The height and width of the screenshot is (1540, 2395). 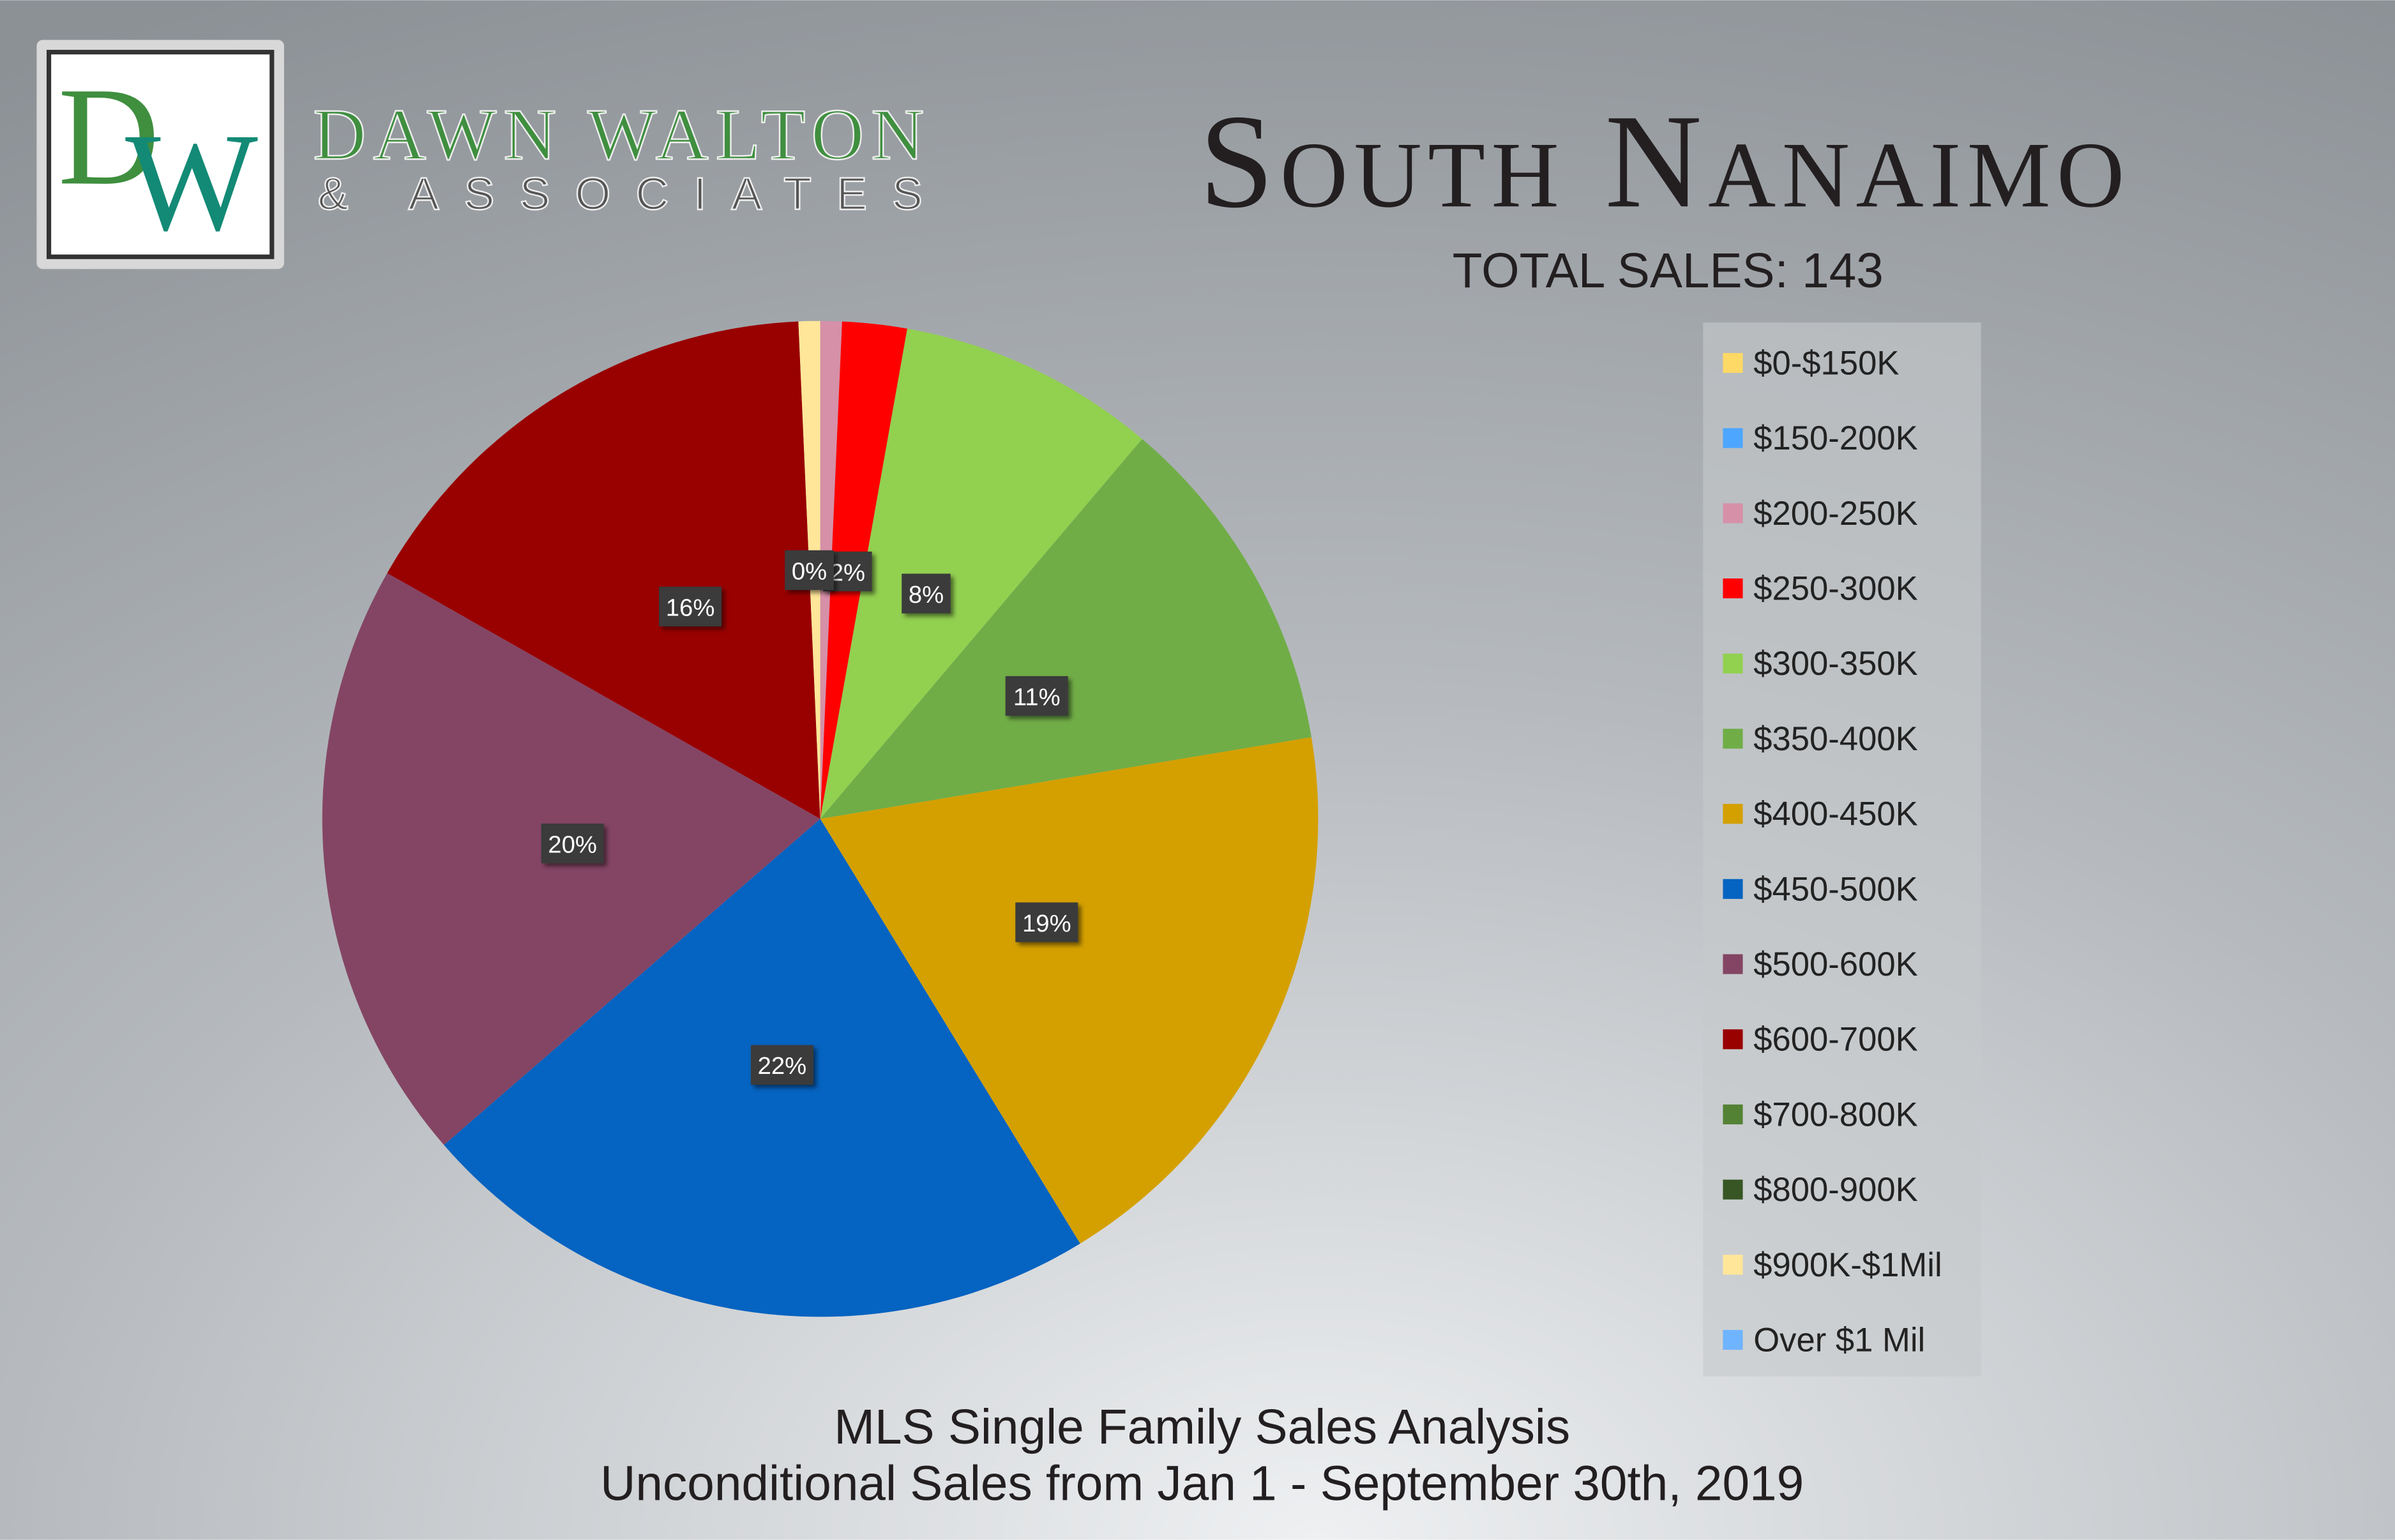 I want to click on data-label: 0%, so click(x=809, y=571).